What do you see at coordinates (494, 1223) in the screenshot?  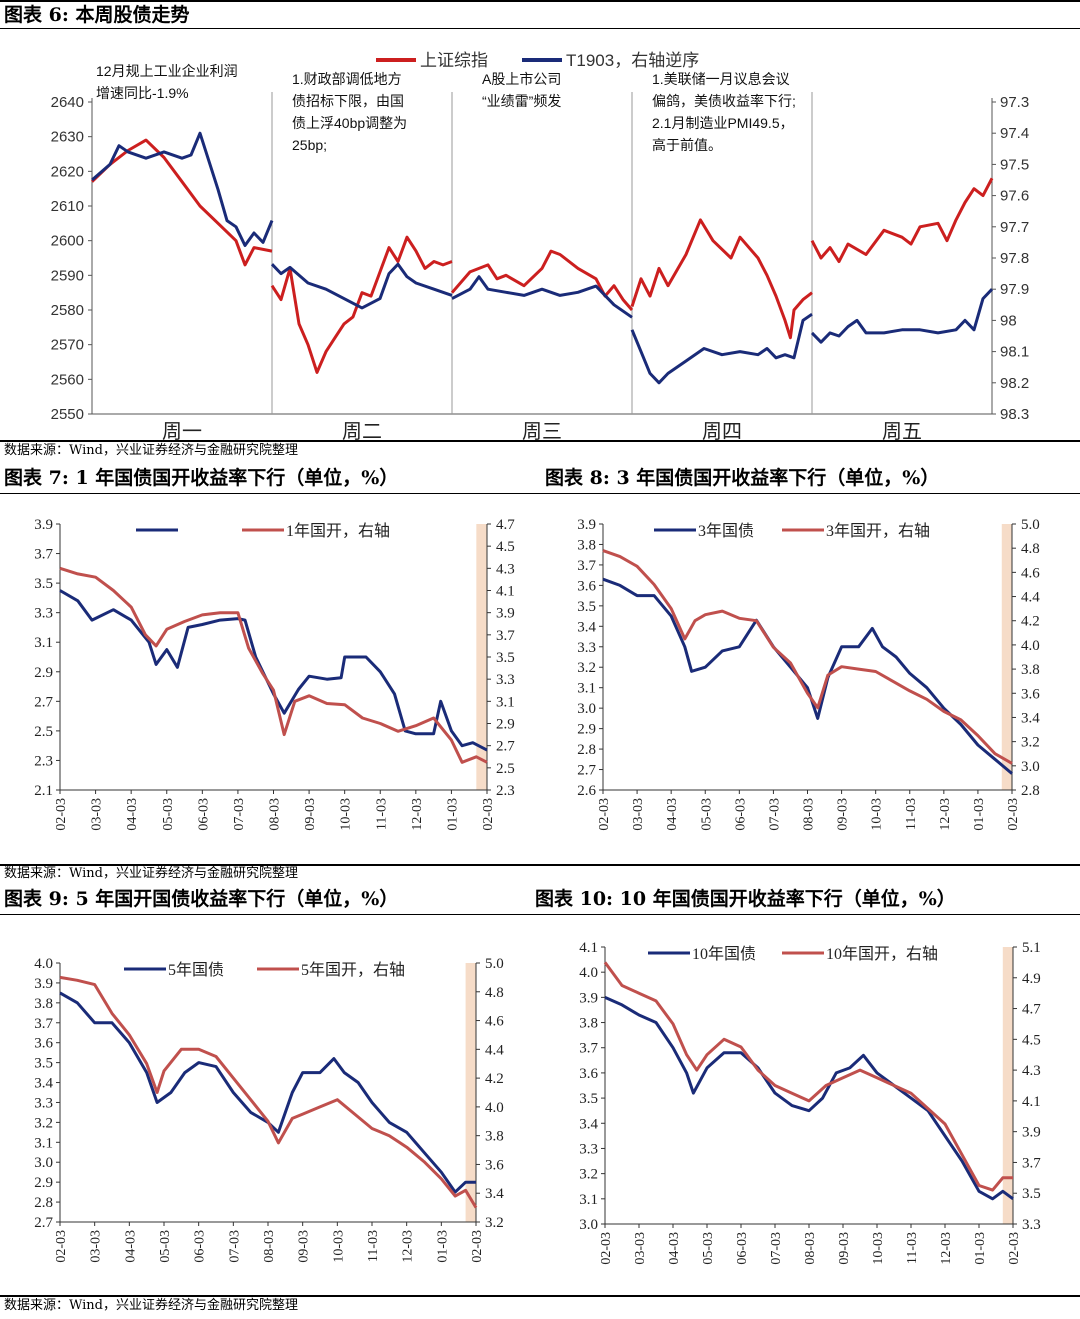 I see `fig9-right-tick-label: 3.2` at bounding box center [494, 1223].